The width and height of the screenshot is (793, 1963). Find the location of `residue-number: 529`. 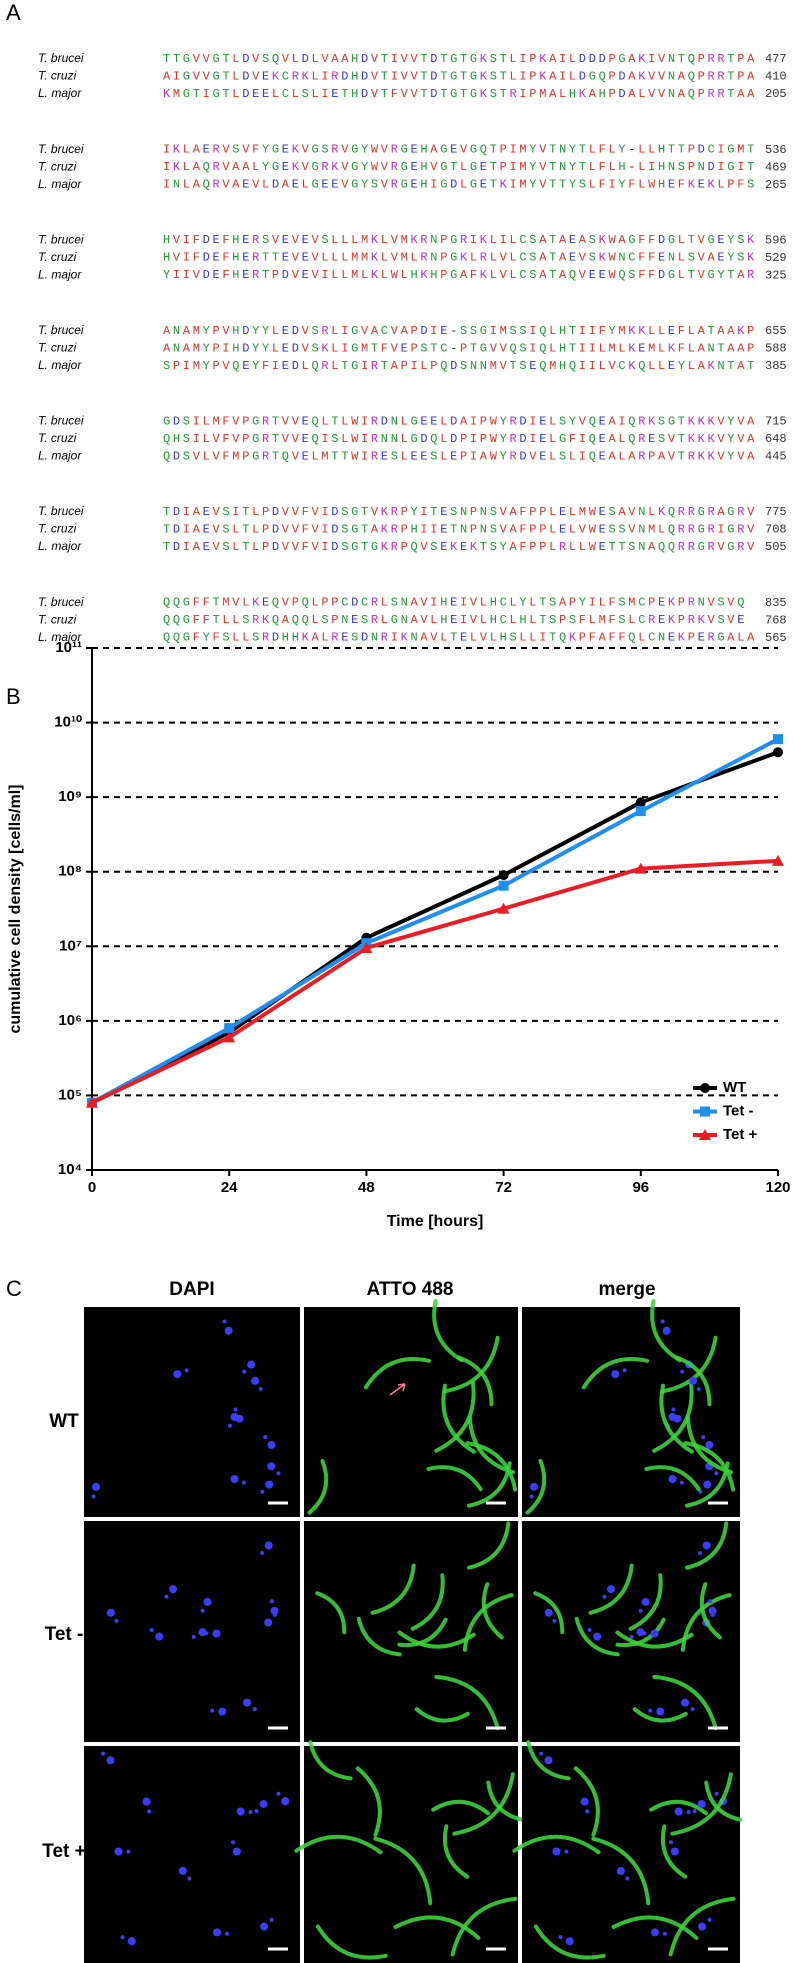

residue-number: 529 is located at coordinates (776, 258).